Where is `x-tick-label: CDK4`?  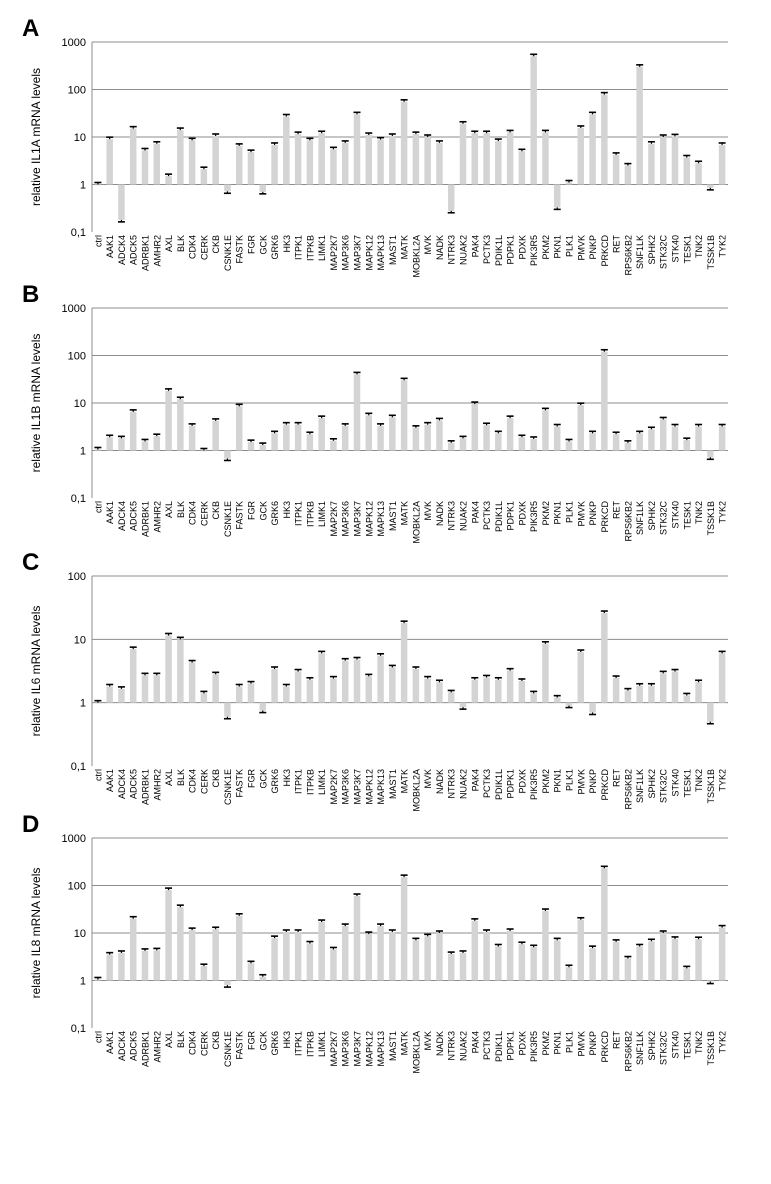 x-tick-label: CDK4 is located at coordinates (193, 1043).